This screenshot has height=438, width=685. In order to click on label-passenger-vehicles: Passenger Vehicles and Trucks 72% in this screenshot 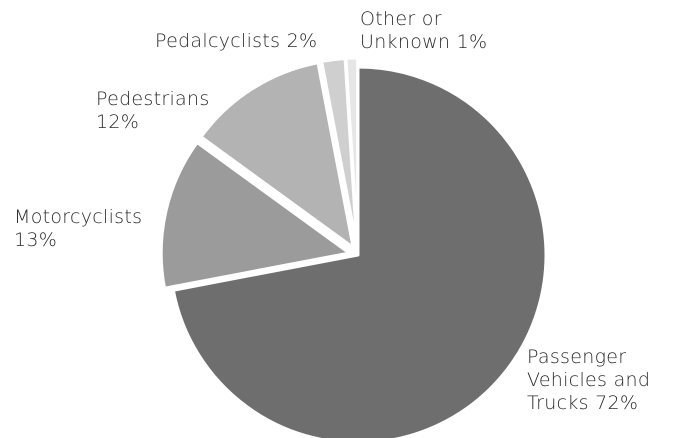, I will do `click(589, 380)`.